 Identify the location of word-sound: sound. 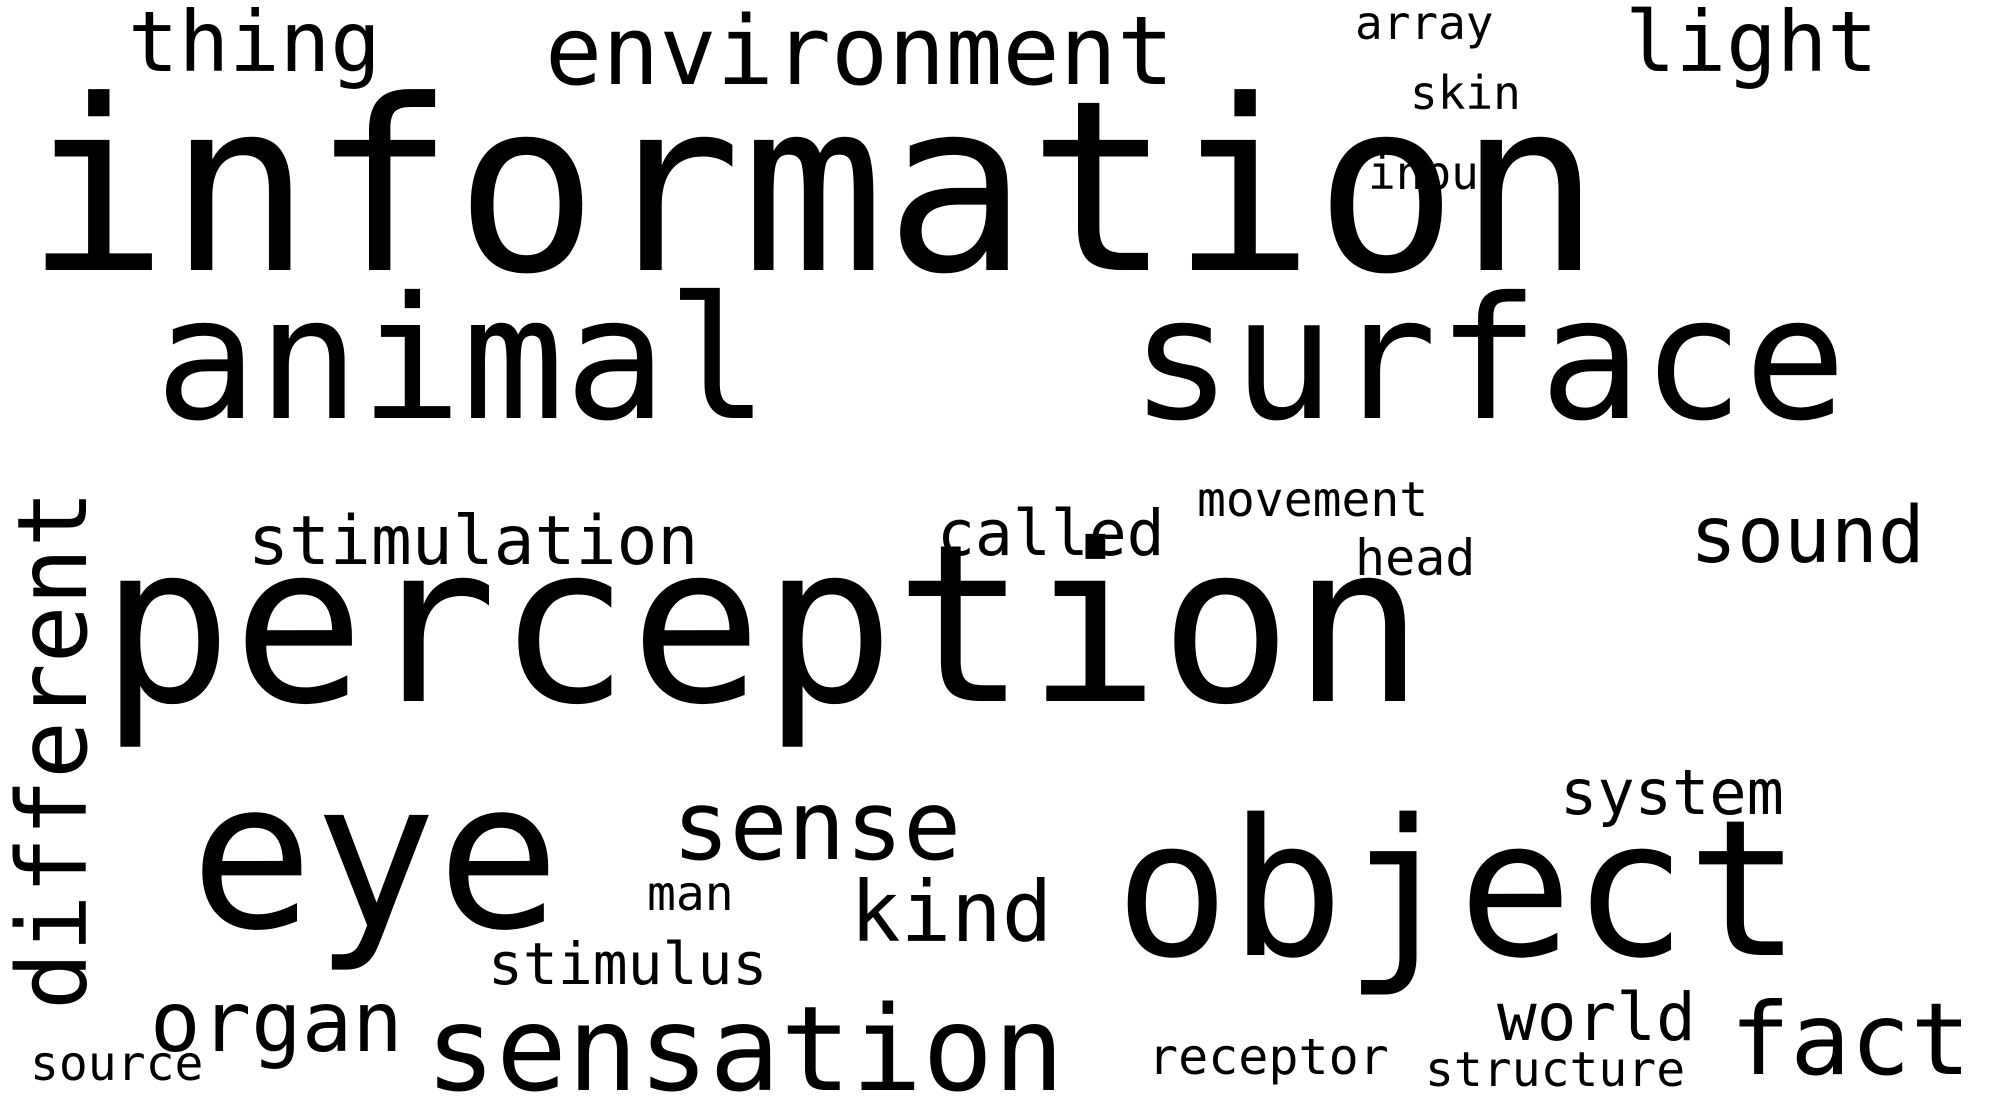
(1807, 536).